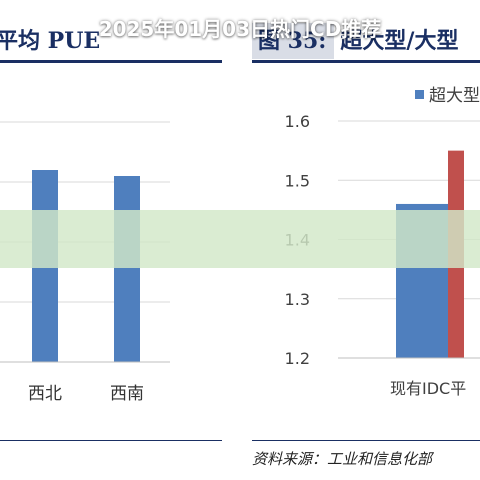 This screenshot has height=480, width=480. I want to click on right-figure-title: 图 35: 超大型/大型, so click(358, 41).